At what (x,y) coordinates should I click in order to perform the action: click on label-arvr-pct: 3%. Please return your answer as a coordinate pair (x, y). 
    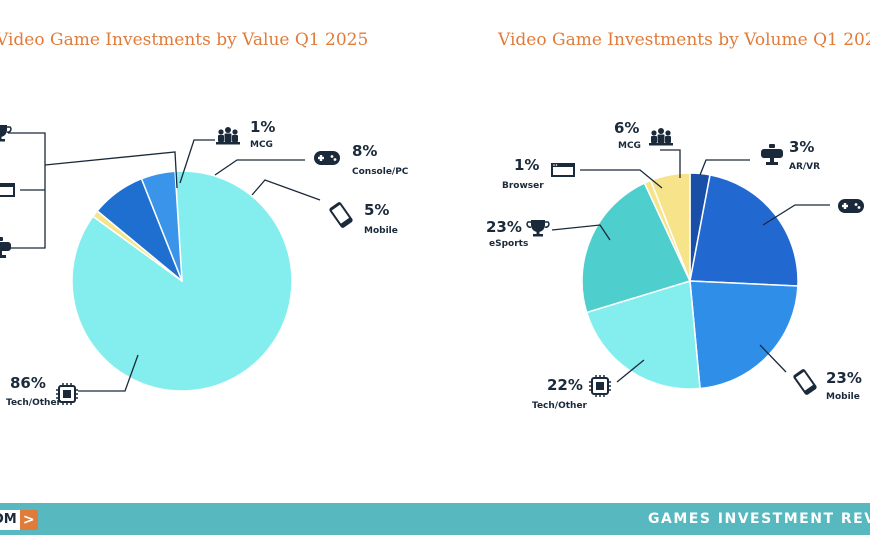
    Looking at the image, I should click on (801, 147).